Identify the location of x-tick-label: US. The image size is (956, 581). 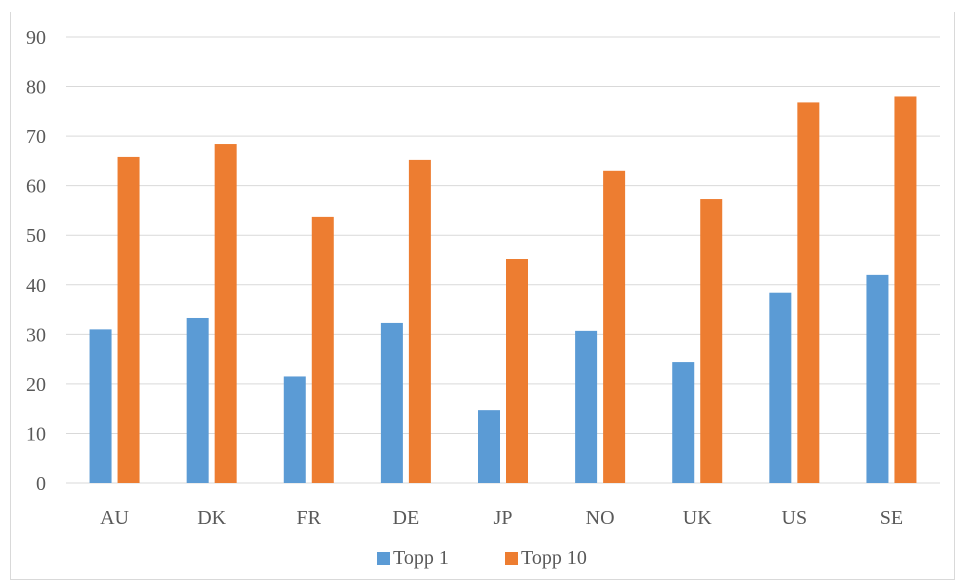
(795, 518).